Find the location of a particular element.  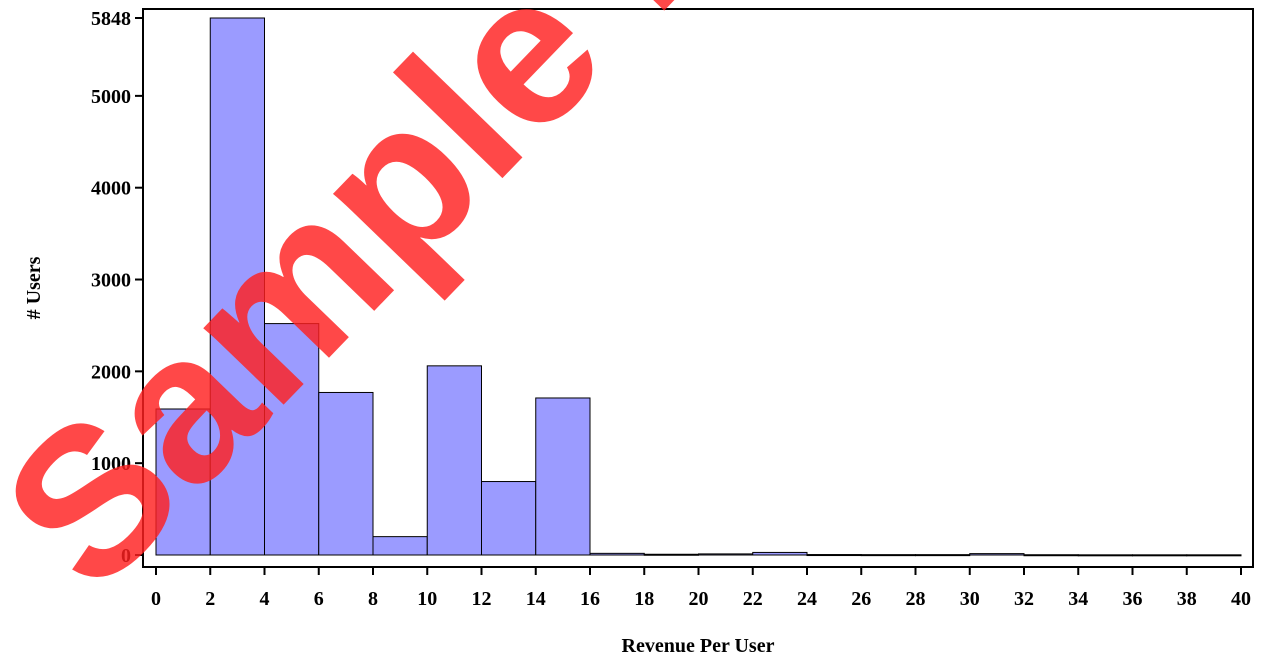

x-tick-label: 14 is located at coordinates (536, 599).